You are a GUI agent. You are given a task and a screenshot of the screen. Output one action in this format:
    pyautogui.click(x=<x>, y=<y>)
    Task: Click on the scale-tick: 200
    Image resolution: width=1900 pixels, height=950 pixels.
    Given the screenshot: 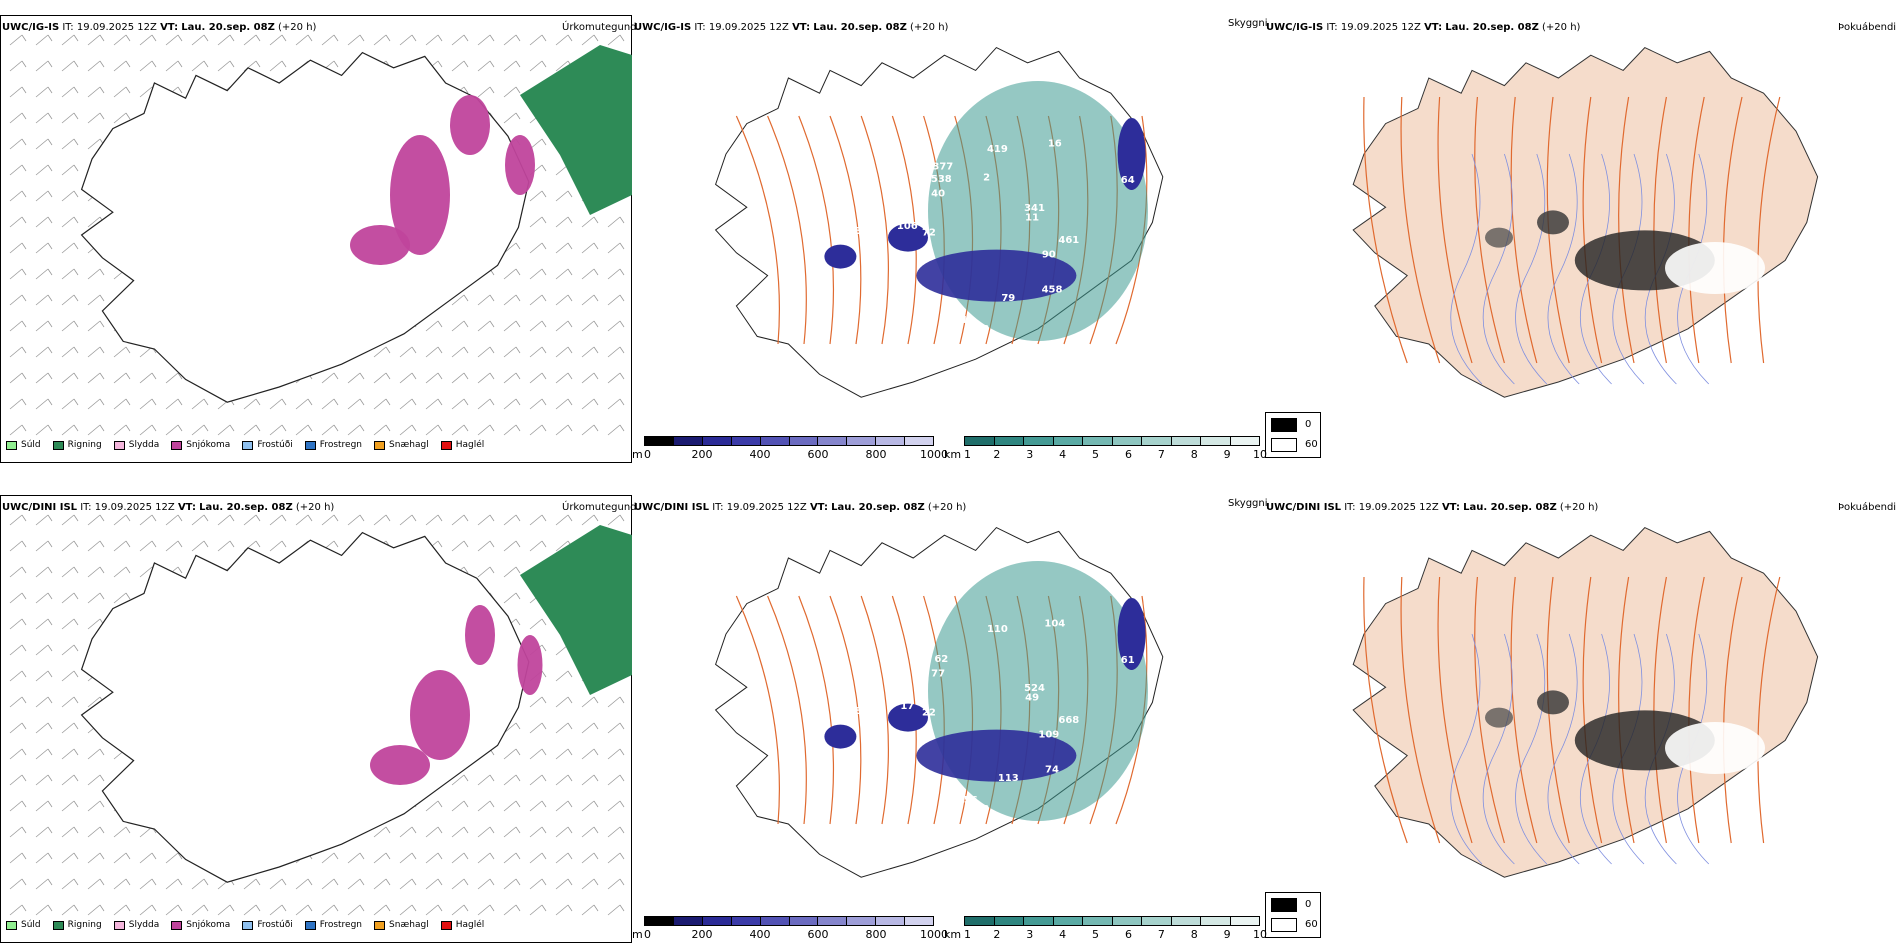 What is the action you would take?
    pyautogui.click(x=702, y=934)
    